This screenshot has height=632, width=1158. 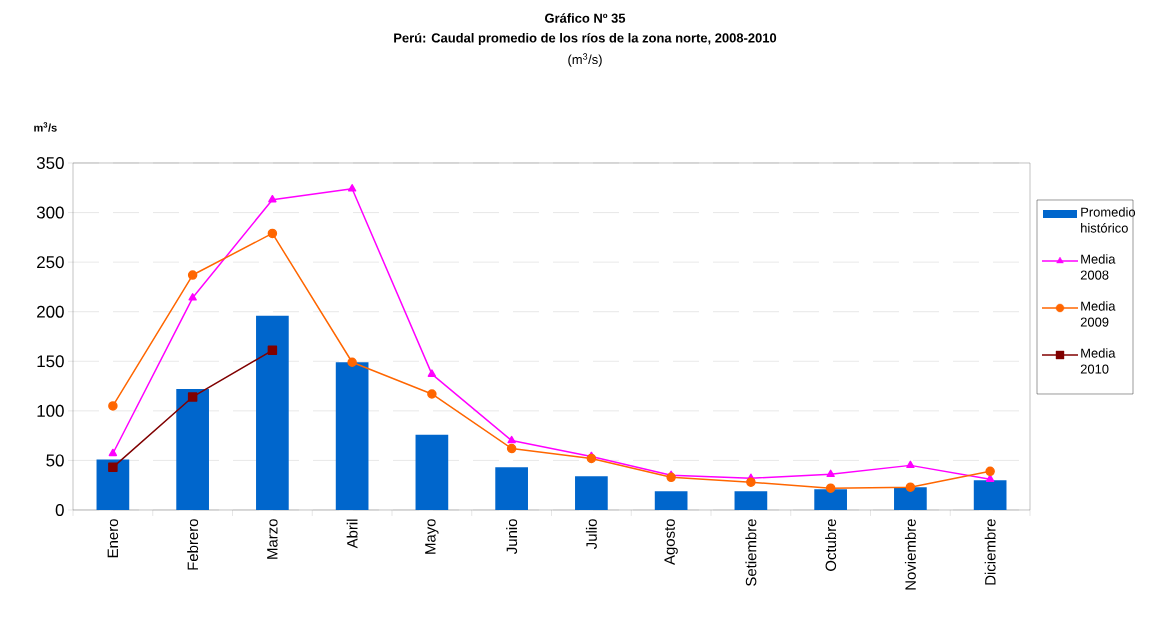 What do you see at coordinates (50, 361) in the screenshot?
I see `y-tick-label: 150` at bounding box center [50, 361].